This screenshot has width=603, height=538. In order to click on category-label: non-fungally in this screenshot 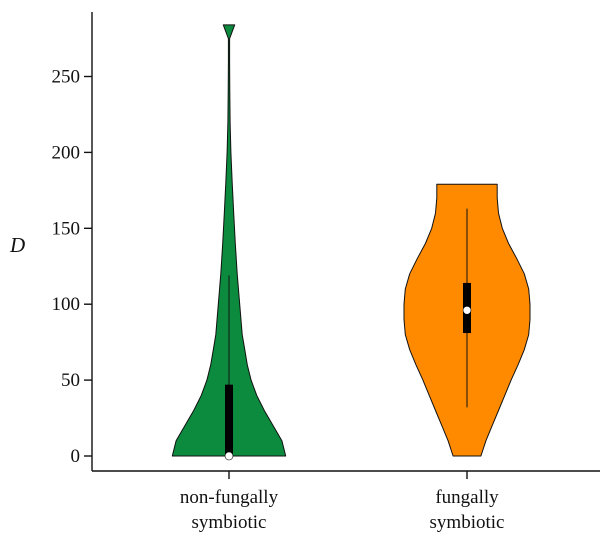, I will do `click(229, 497)`.